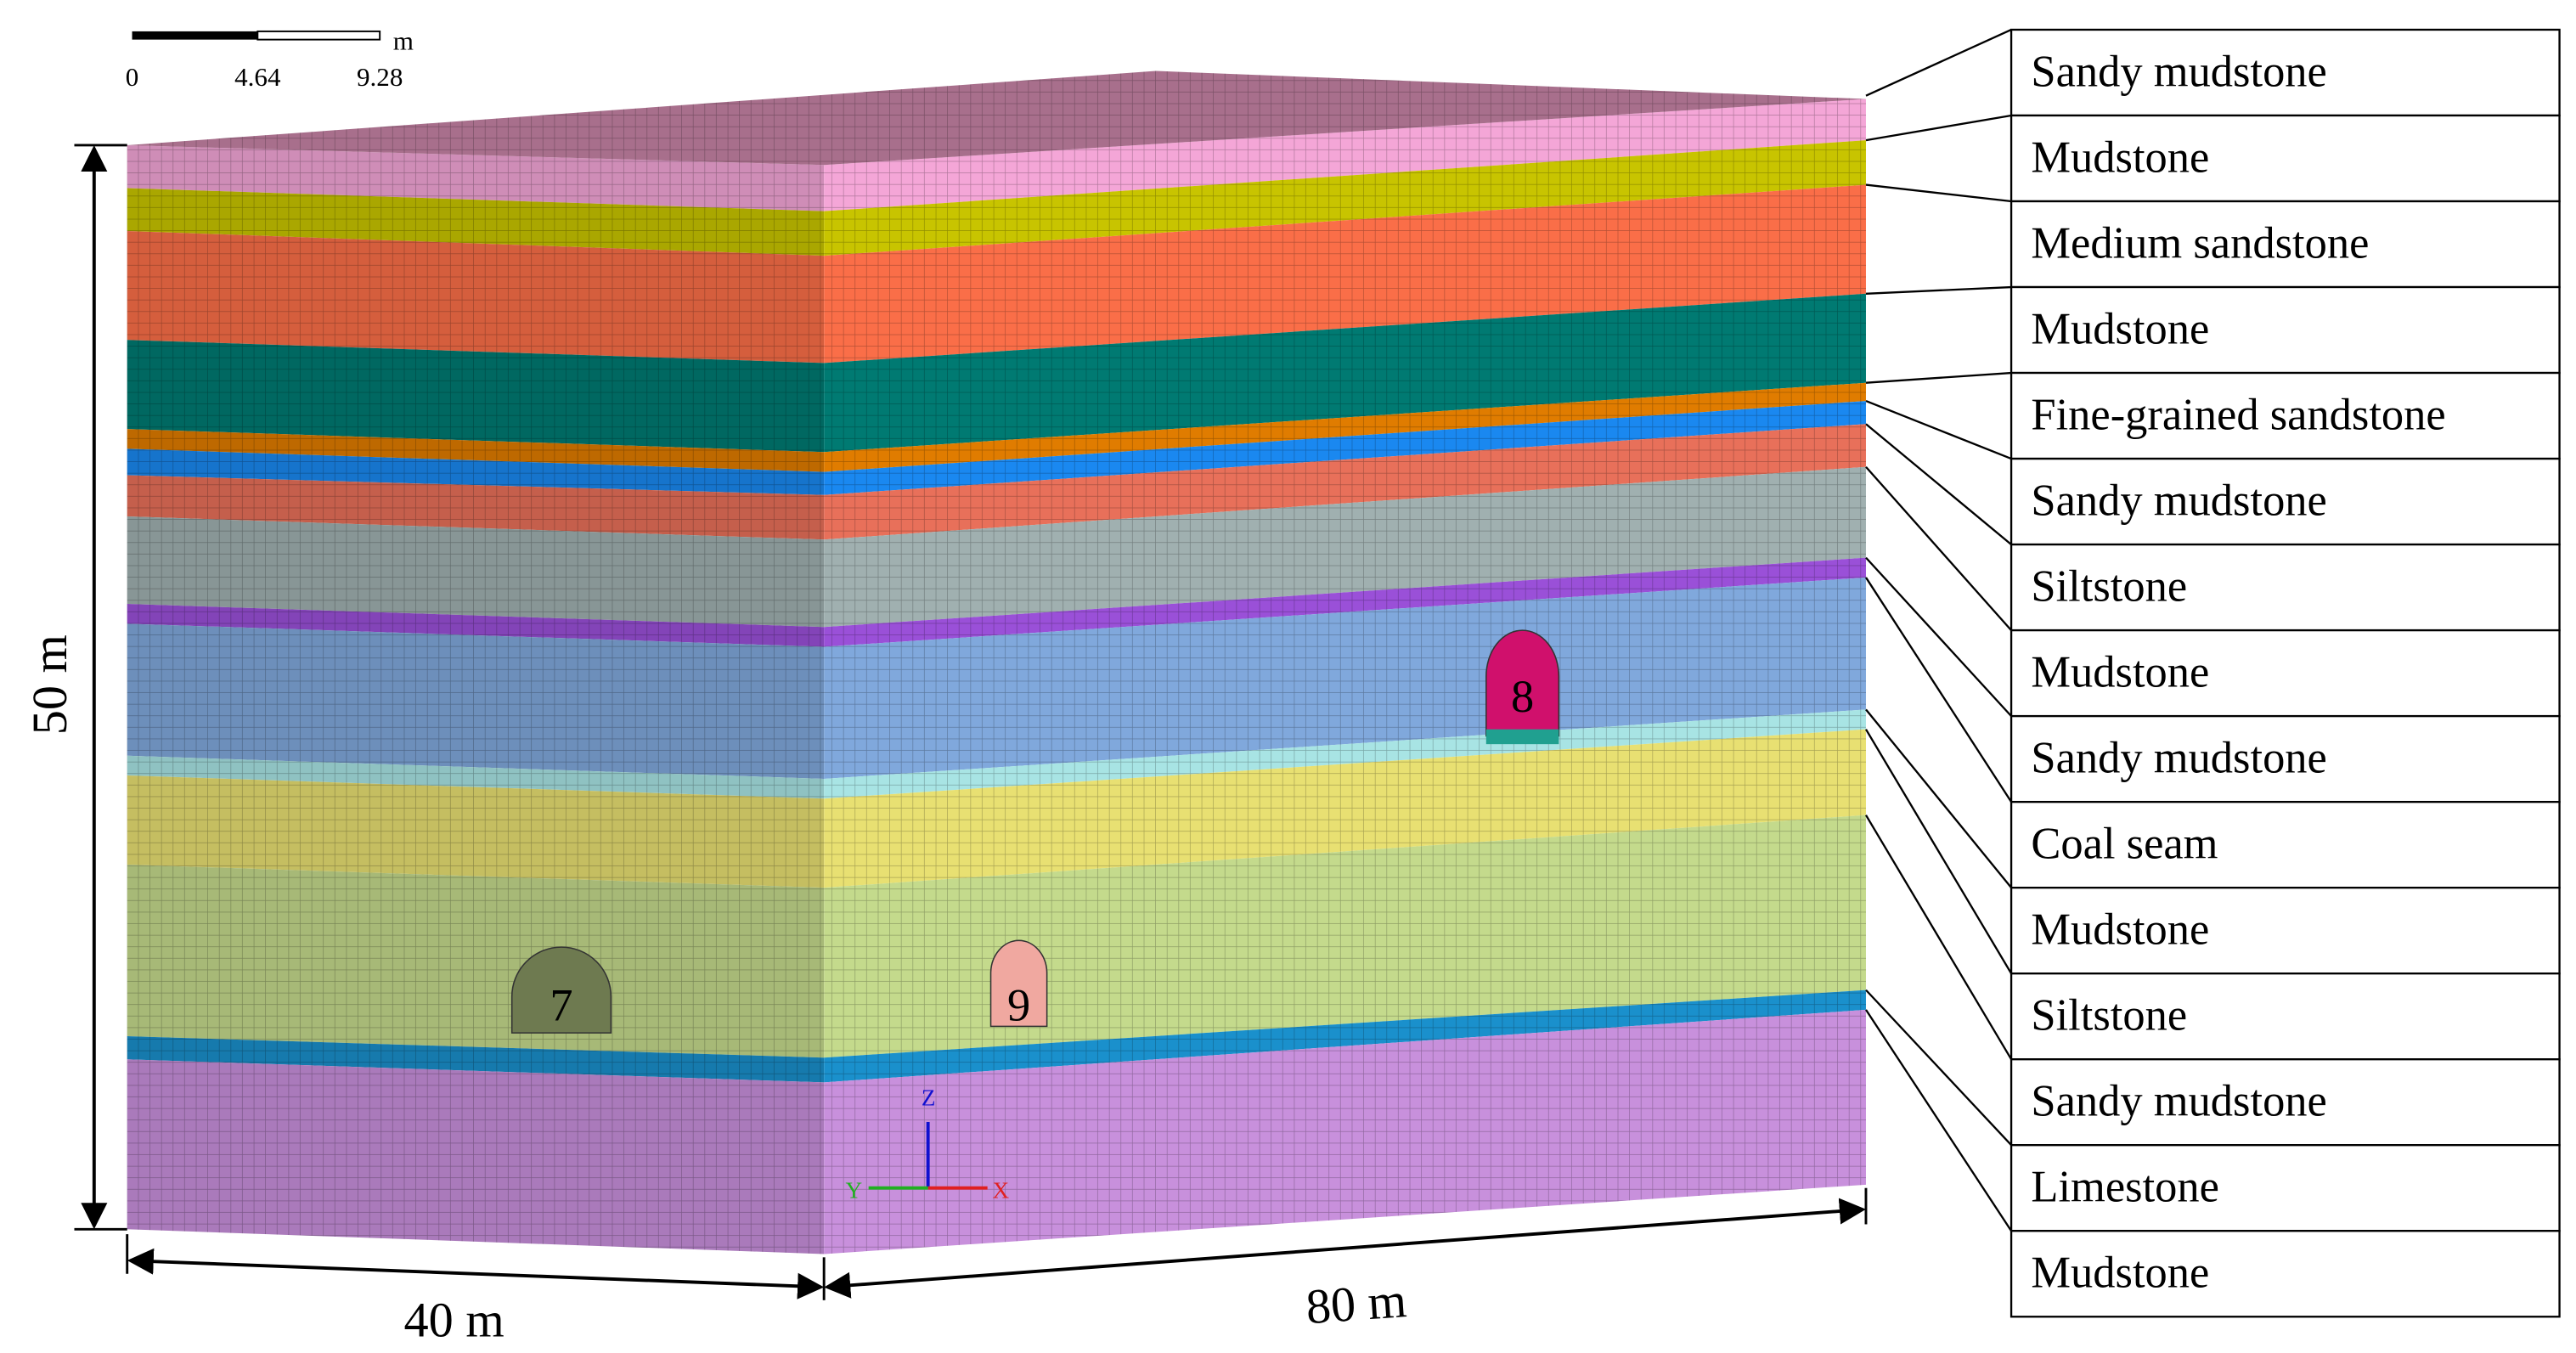  What do you see at coordinates (1357, 1303) in the screenshot?
I see `length-label: 80 m` at bounding box center [1357, 1303].